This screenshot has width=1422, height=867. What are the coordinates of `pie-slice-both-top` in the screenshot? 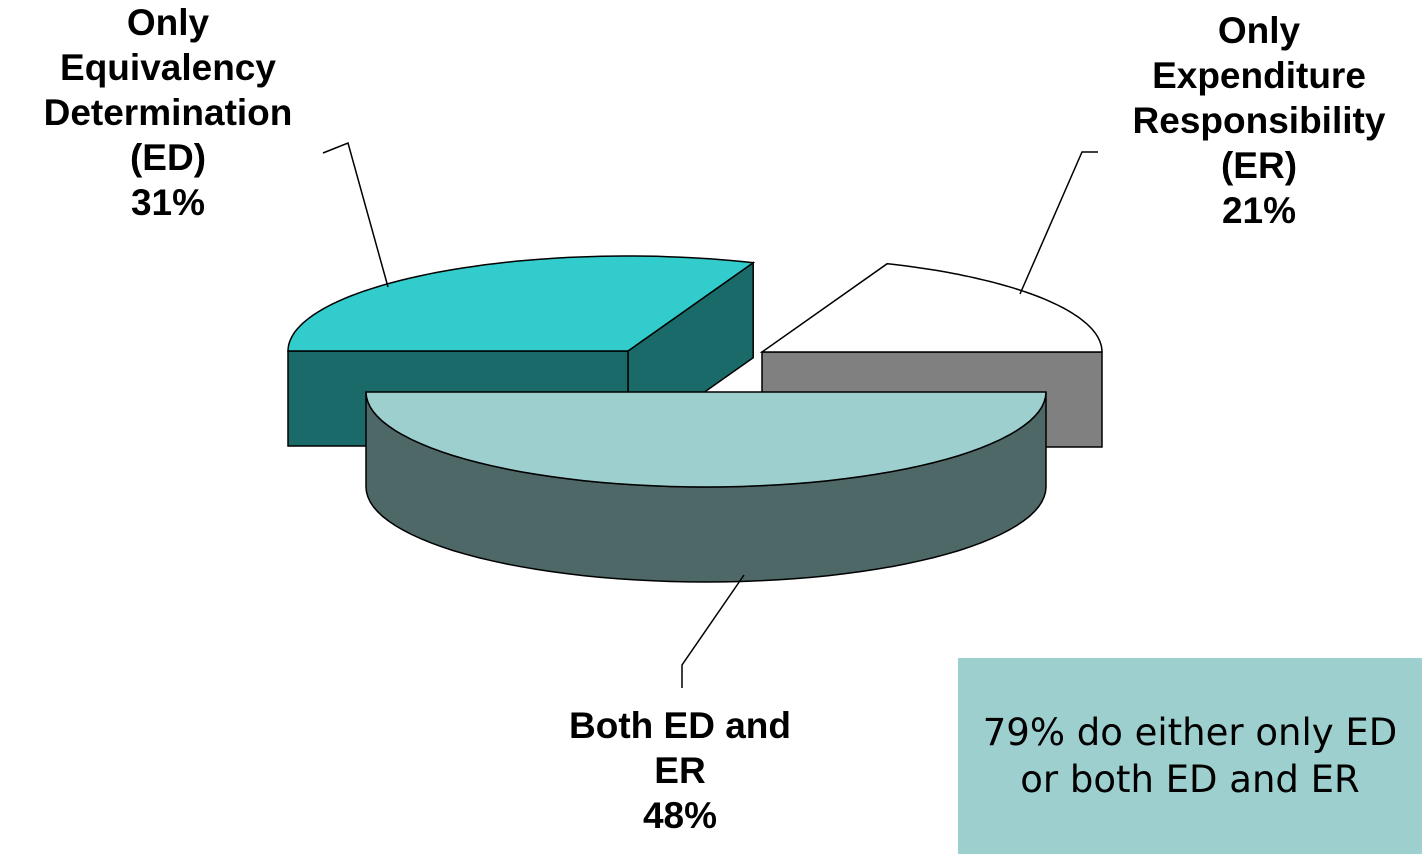 It's located at (706, 439).